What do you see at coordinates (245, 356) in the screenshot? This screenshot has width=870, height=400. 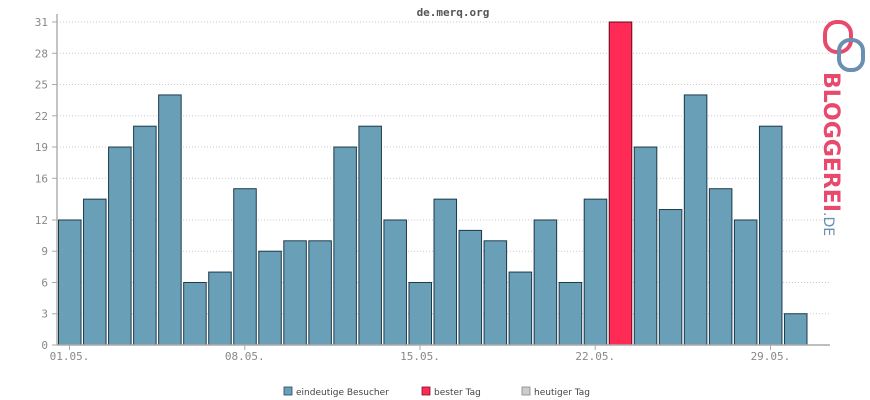 I see `x-tick-label: 08.05.` at bounding box center [245, 356].